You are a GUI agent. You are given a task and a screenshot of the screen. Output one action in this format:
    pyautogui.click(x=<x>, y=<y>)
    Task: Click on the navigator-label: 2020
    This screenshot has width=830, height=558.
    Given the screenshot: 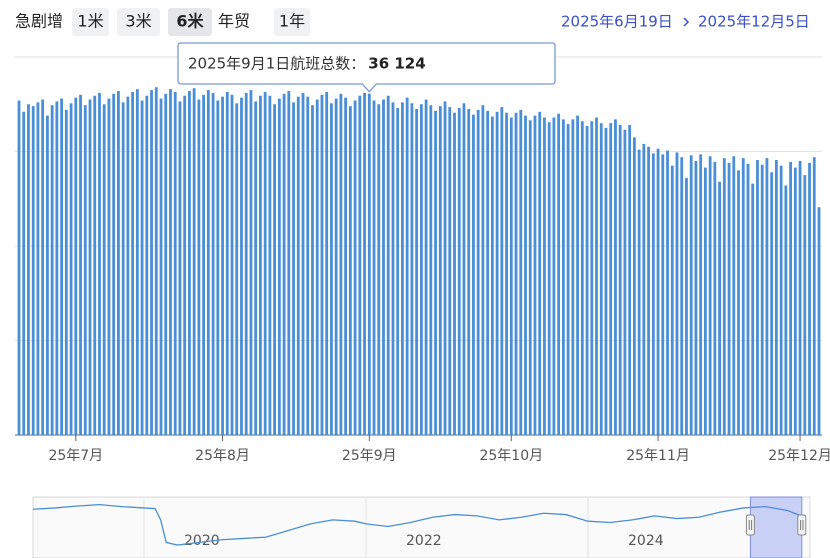 What is the action you would take?
    pyautogui.click(x=202, y=541)
    